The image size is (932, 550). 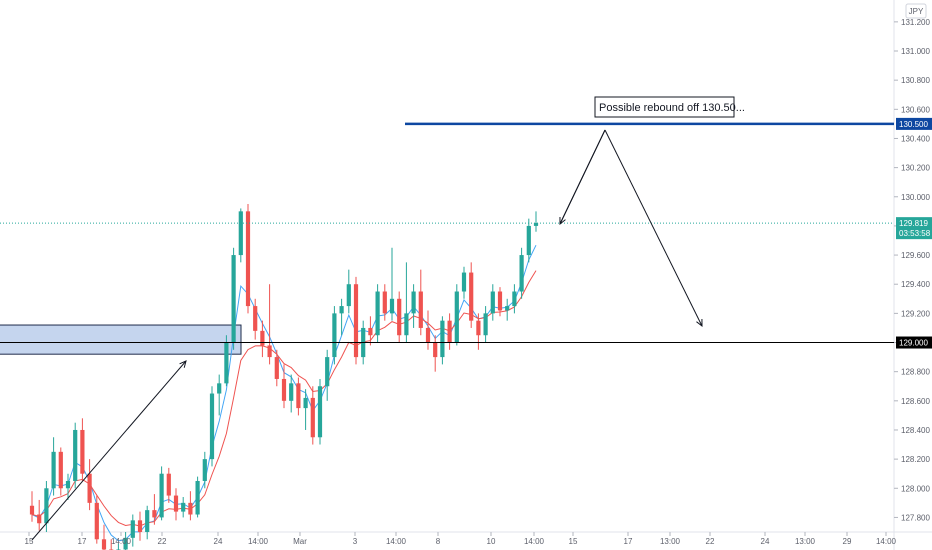 I want to click on trend-arrow-shaft, so click(x=109, y=450).